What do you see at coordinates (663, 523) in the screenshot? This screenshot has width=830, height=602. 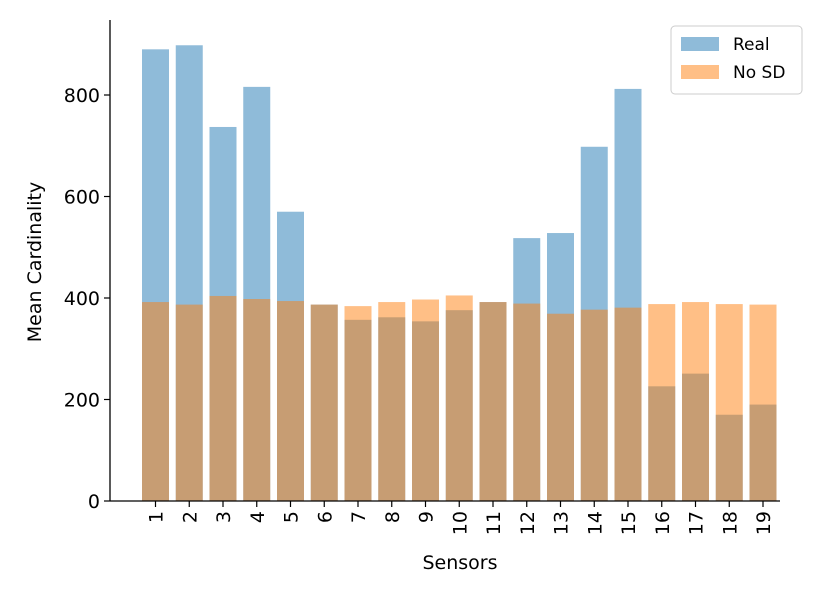 I see `x-tick-label-16: 16` at bounding box center [663, 523].